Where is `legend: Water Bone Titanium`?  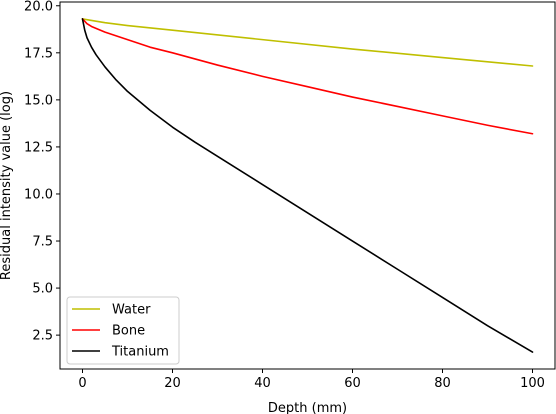
legend: Water Bone Titanium is located at coordinates (123, 330).